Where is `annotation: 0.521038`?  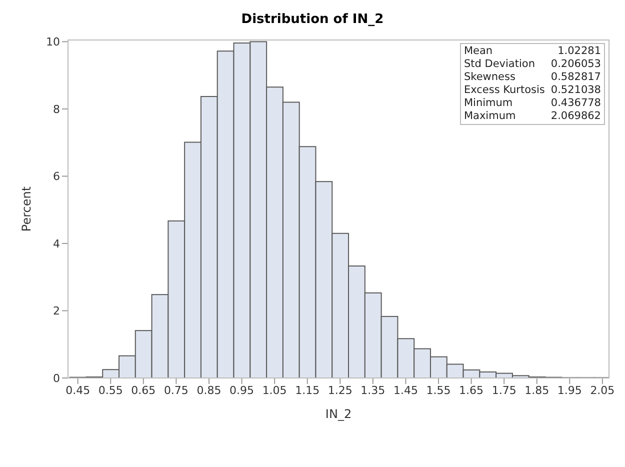 annotation: 0.521038 is located at coordinates (575, 90).